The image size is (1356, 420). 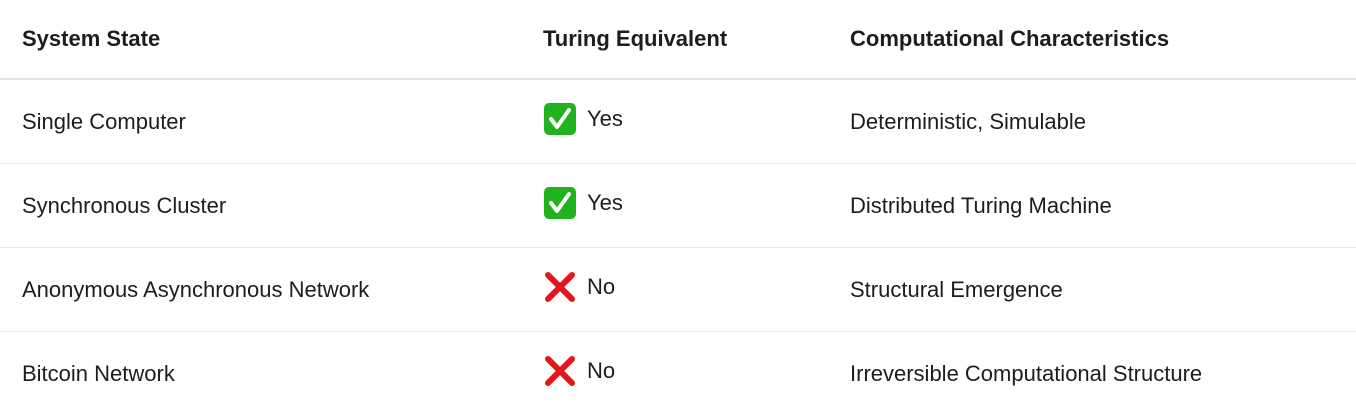 What do you see at coordinates (98, 373) in the screenshot?
I see `system-state-cell: Bitcoin Network` at bounding box center [98, 373].